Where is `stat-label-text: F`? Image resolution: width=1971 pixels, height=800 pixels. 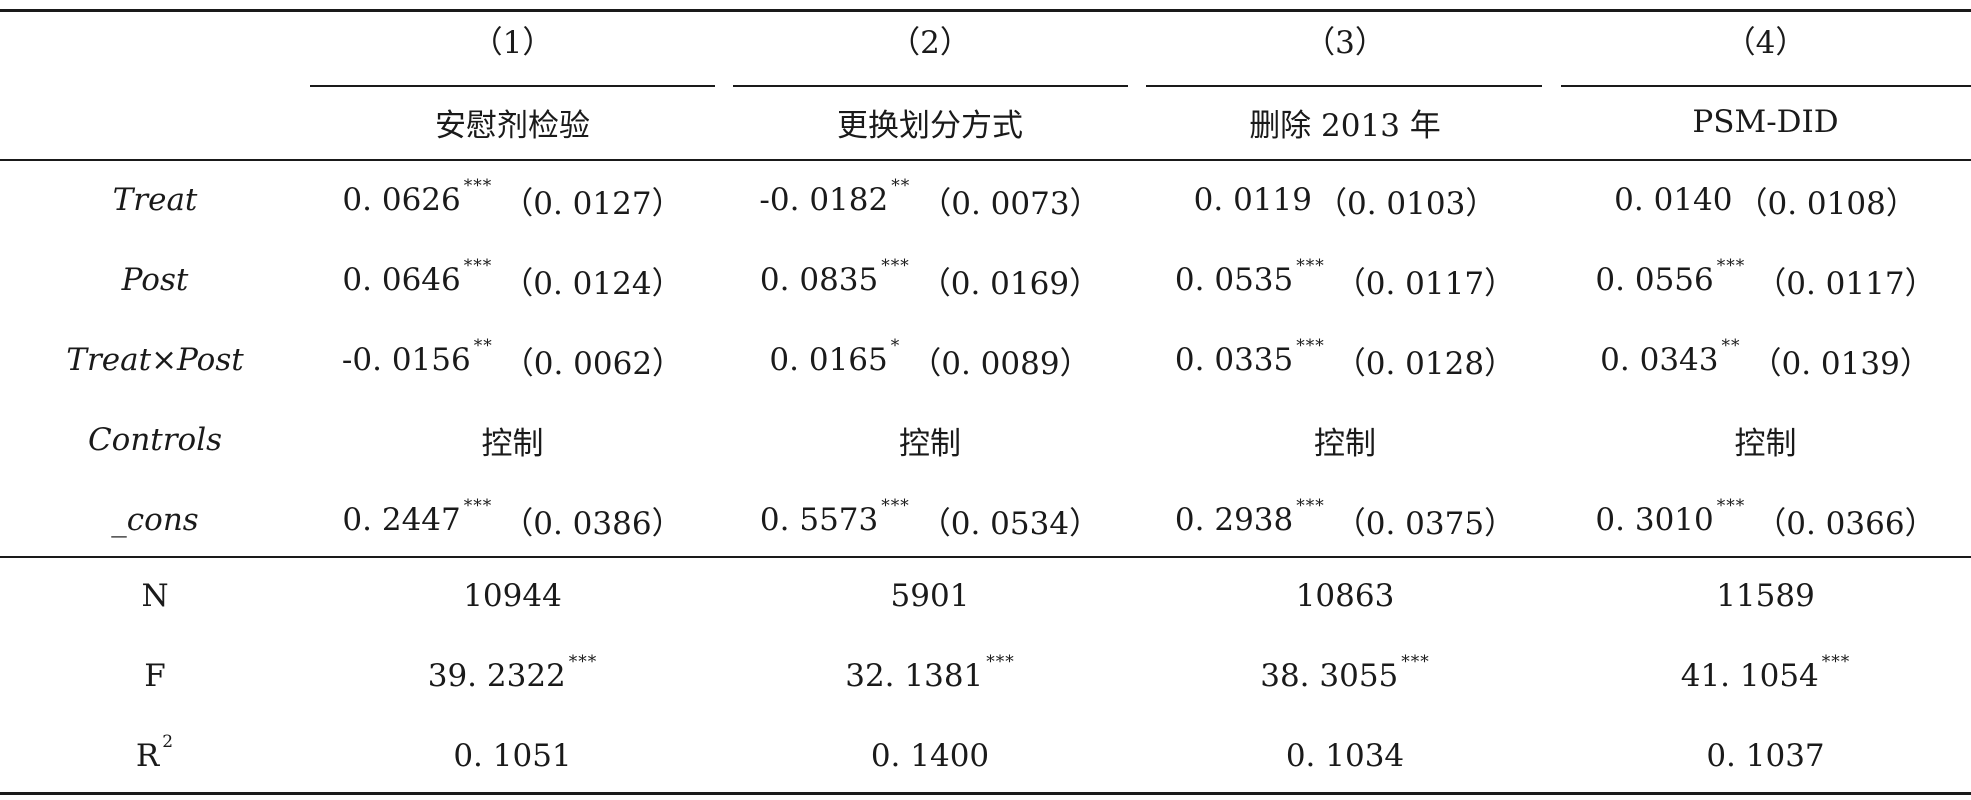 stat-label-text: F is located at coordinates (155, 676).